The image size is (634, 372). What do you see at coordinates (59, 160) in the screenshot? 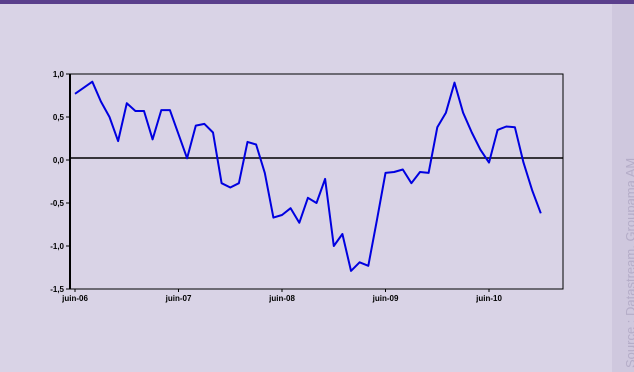
I see `y-tick-label: 0,0` at bounding box center [59, 160].